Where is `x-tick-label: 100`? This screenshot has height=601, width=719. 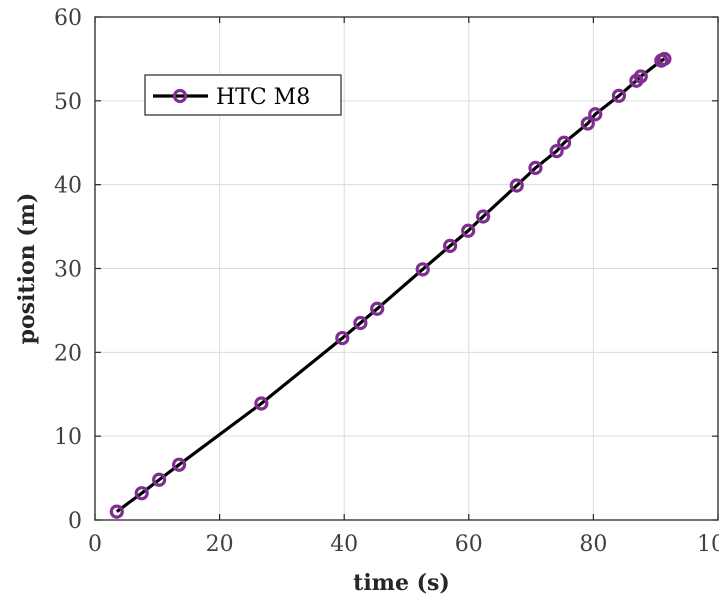 x-tick-label: 100 is located at coordinates (708, 544).